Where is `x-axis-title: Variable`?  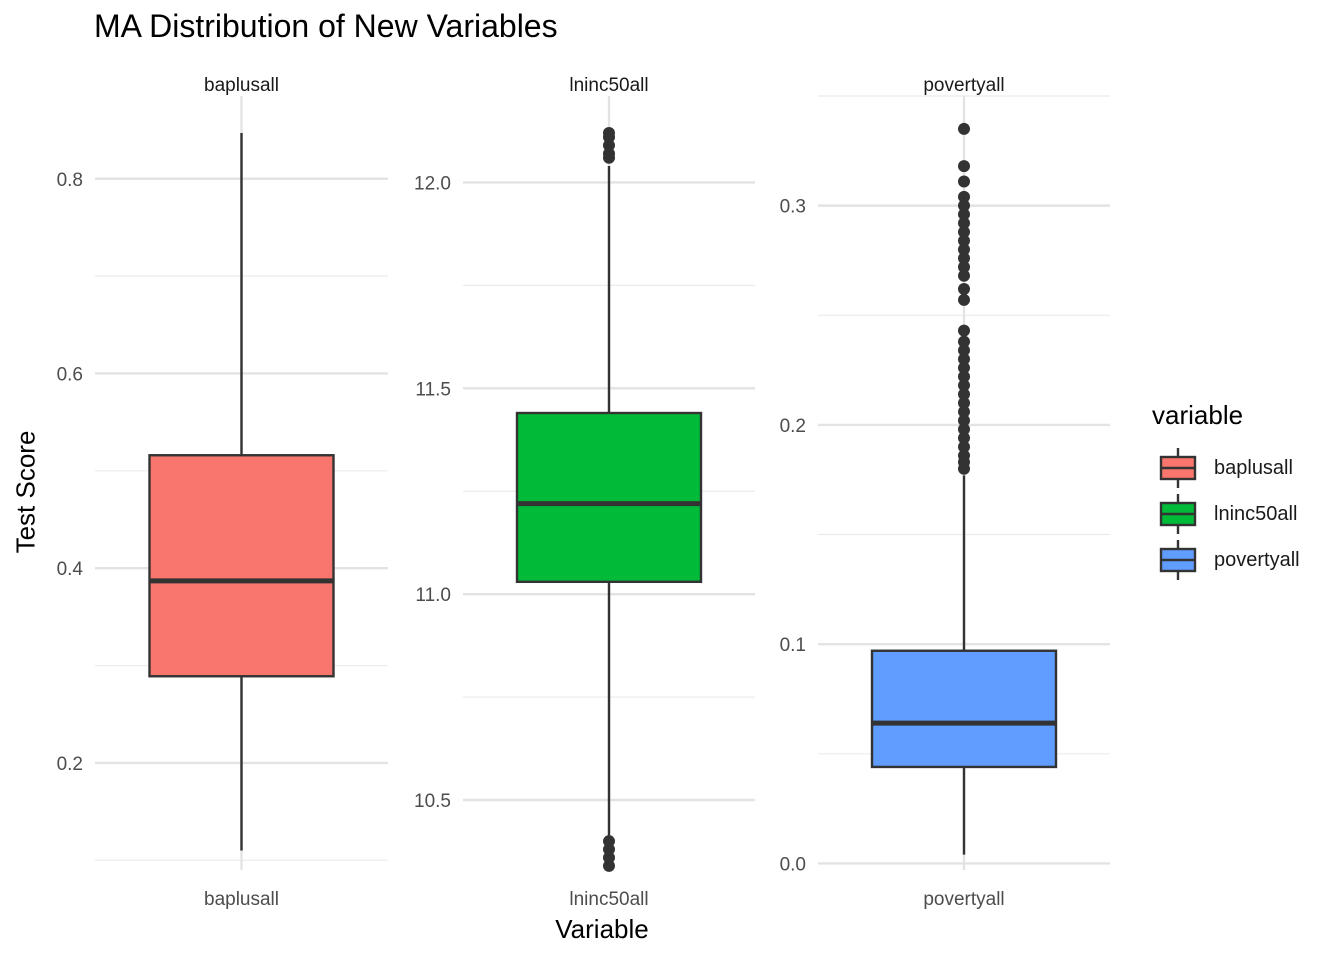 x-axis-title: Variable is located at coordinates (602, 929).